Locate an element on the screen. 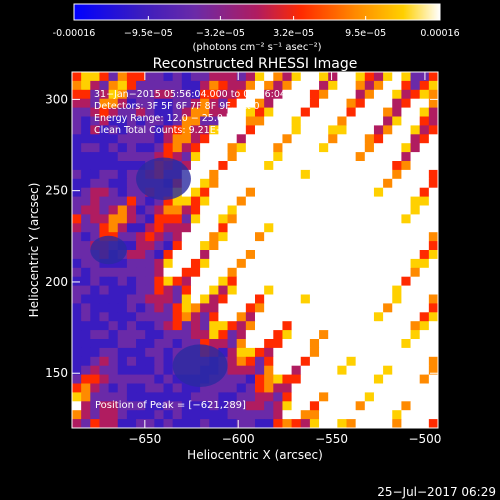 This screenshot has width=500, height=500. colorbar-unit-label: (photons cm⁻² s⁻¹ asec⁻²) is located at coordinates (256, 47).